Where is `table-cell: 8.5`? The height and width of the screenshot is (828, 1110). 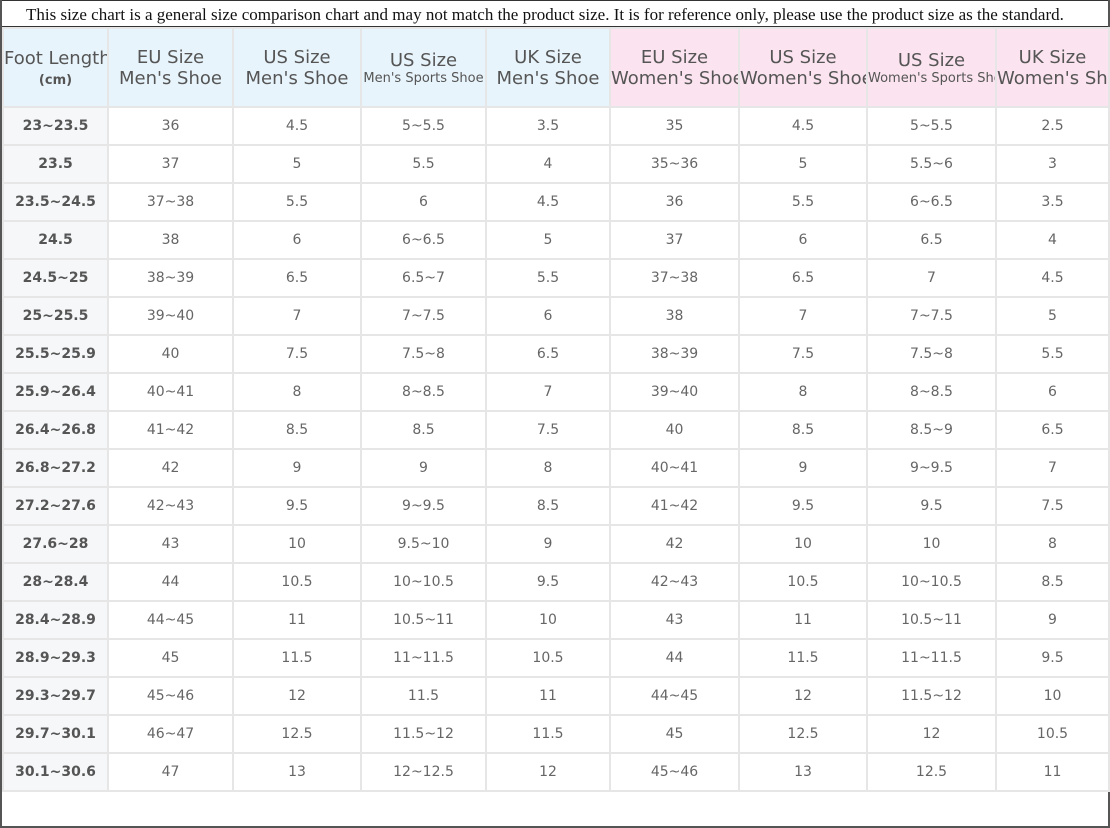 table-cell: 8.5 is located at coordinates (423, 430).